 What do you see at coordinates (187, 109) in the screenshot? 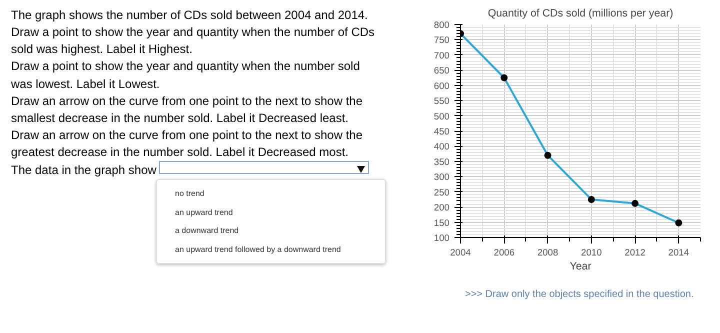
I see `text: Draw an arrow on the curve from one point to the next to show the smallest decrease in the number sold. Label it Decreased least.` at bounding box center [187, 109].